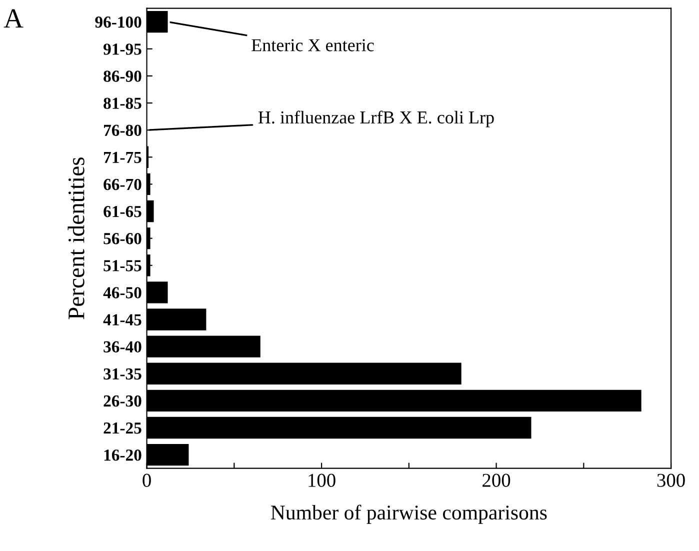 This screenshot has height=551, width=699. What do you see at coordinates (122, 320) in the screenshot?
I see `y-tick-label: 41-45` at bounding box center [122, 320].